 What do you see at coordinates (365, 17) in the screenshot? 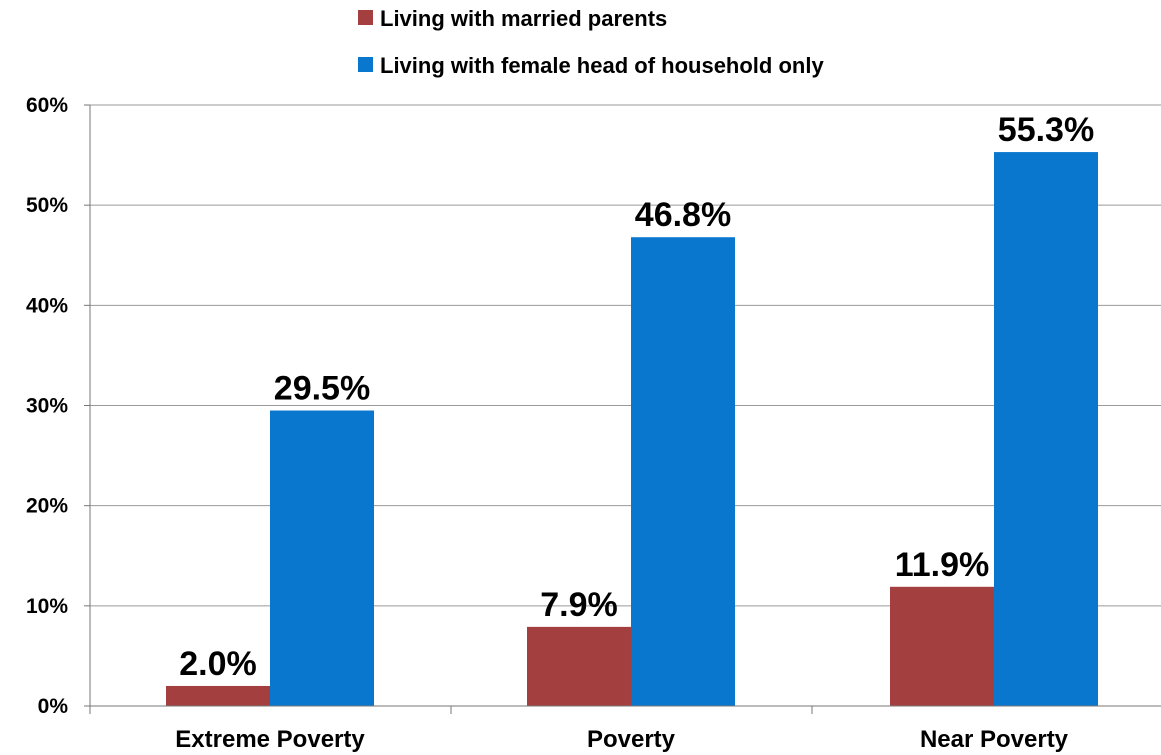
I see `legend-swatch-married-parents` at bounding box center [365, 17].